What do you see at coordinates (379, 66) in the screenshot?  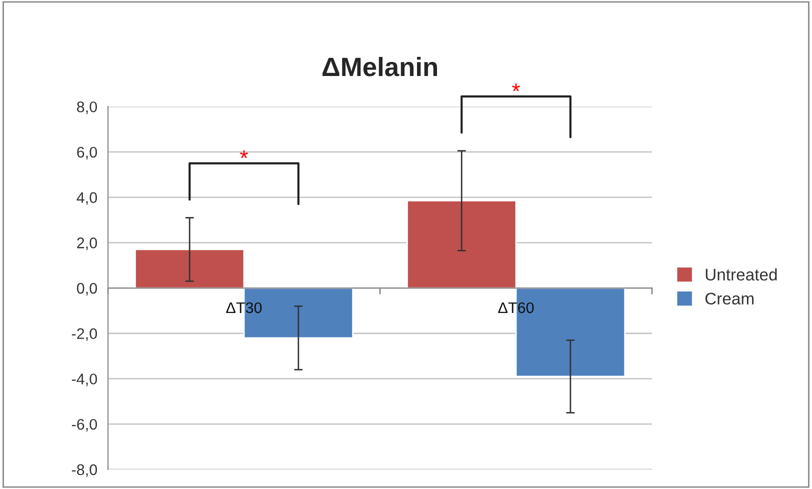 I see `chart-title: ΔMelanin` at bounding box center [379, 66].